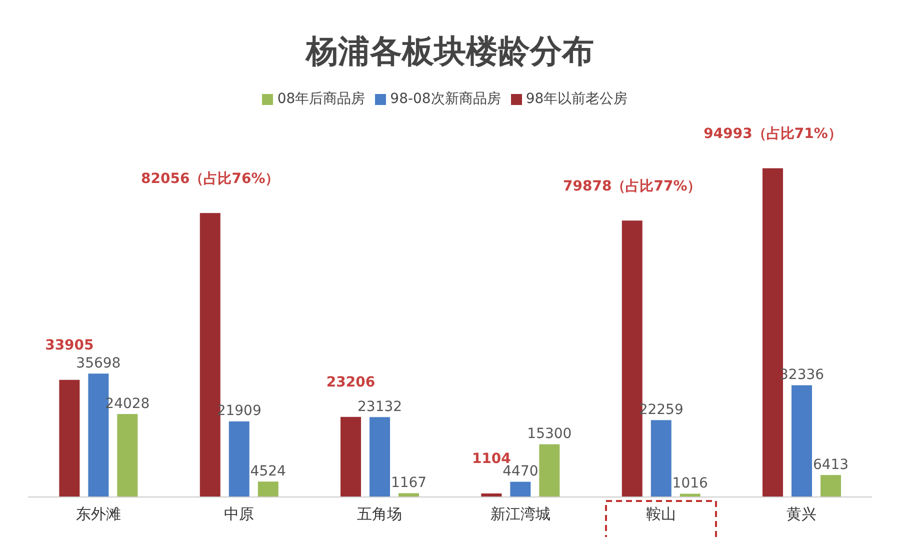  What do you see at coordinates (520, 472) in the screenshot?
I see `data-label: 4470` at bounding box center [520, 472].